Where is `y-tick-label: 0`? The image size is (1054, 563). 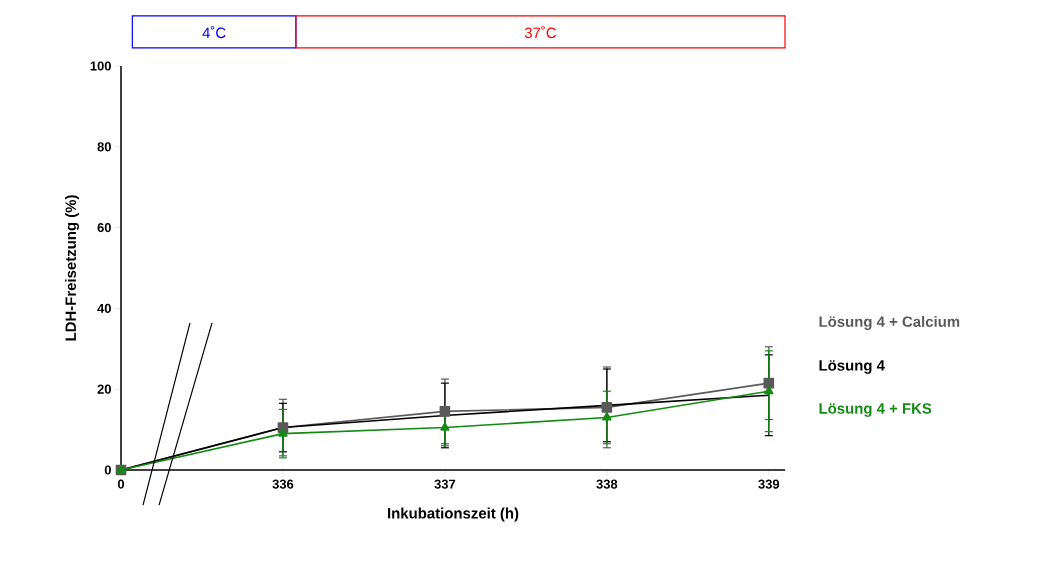
y-tick-label: 0 is located at coordinates (107, 470).